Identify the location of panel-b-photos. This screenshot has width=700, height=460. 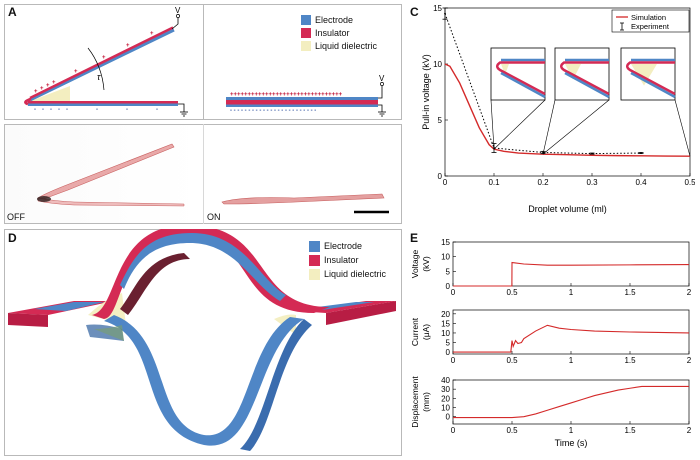
(197, 174).